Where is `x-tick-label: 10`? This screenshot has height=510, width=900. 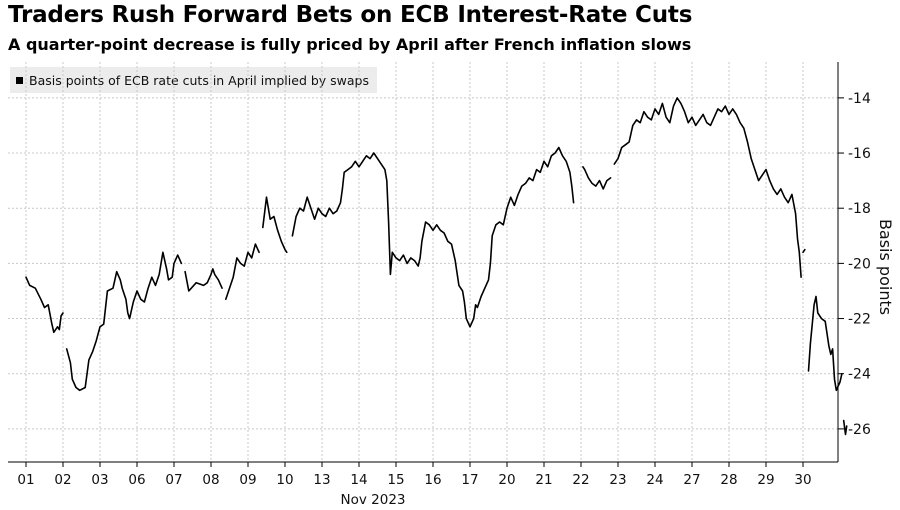
x-tick-label: 10 is located at coordinates (284, 480).